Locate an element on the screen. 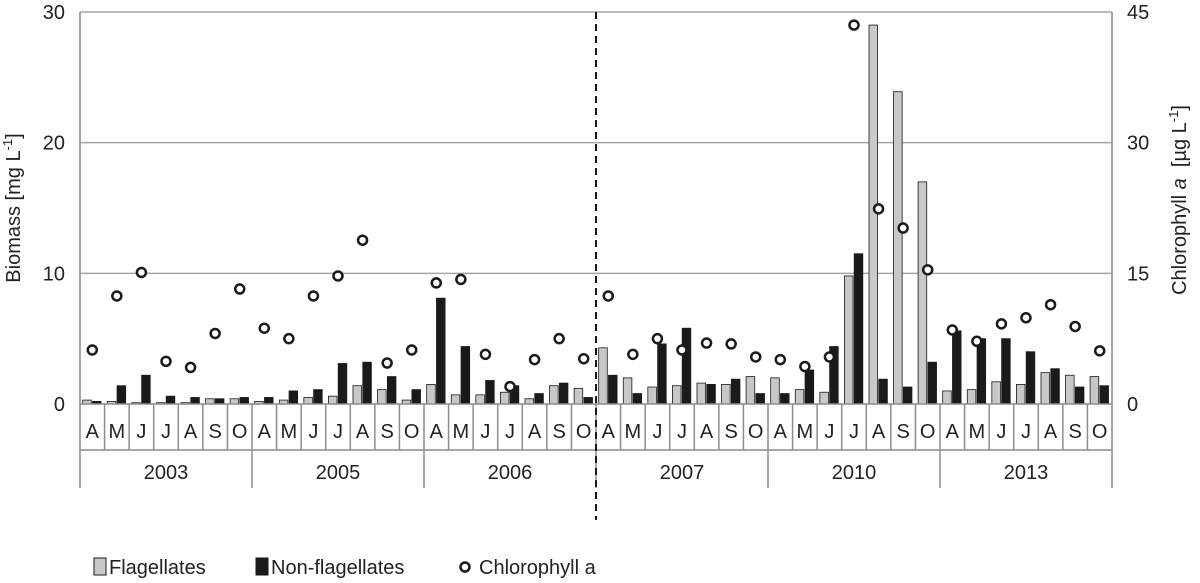 The width and height of the screenshot is (1200, 583). y-axis-right-title-mid: [µg L is located at coordinates (1180, 150).